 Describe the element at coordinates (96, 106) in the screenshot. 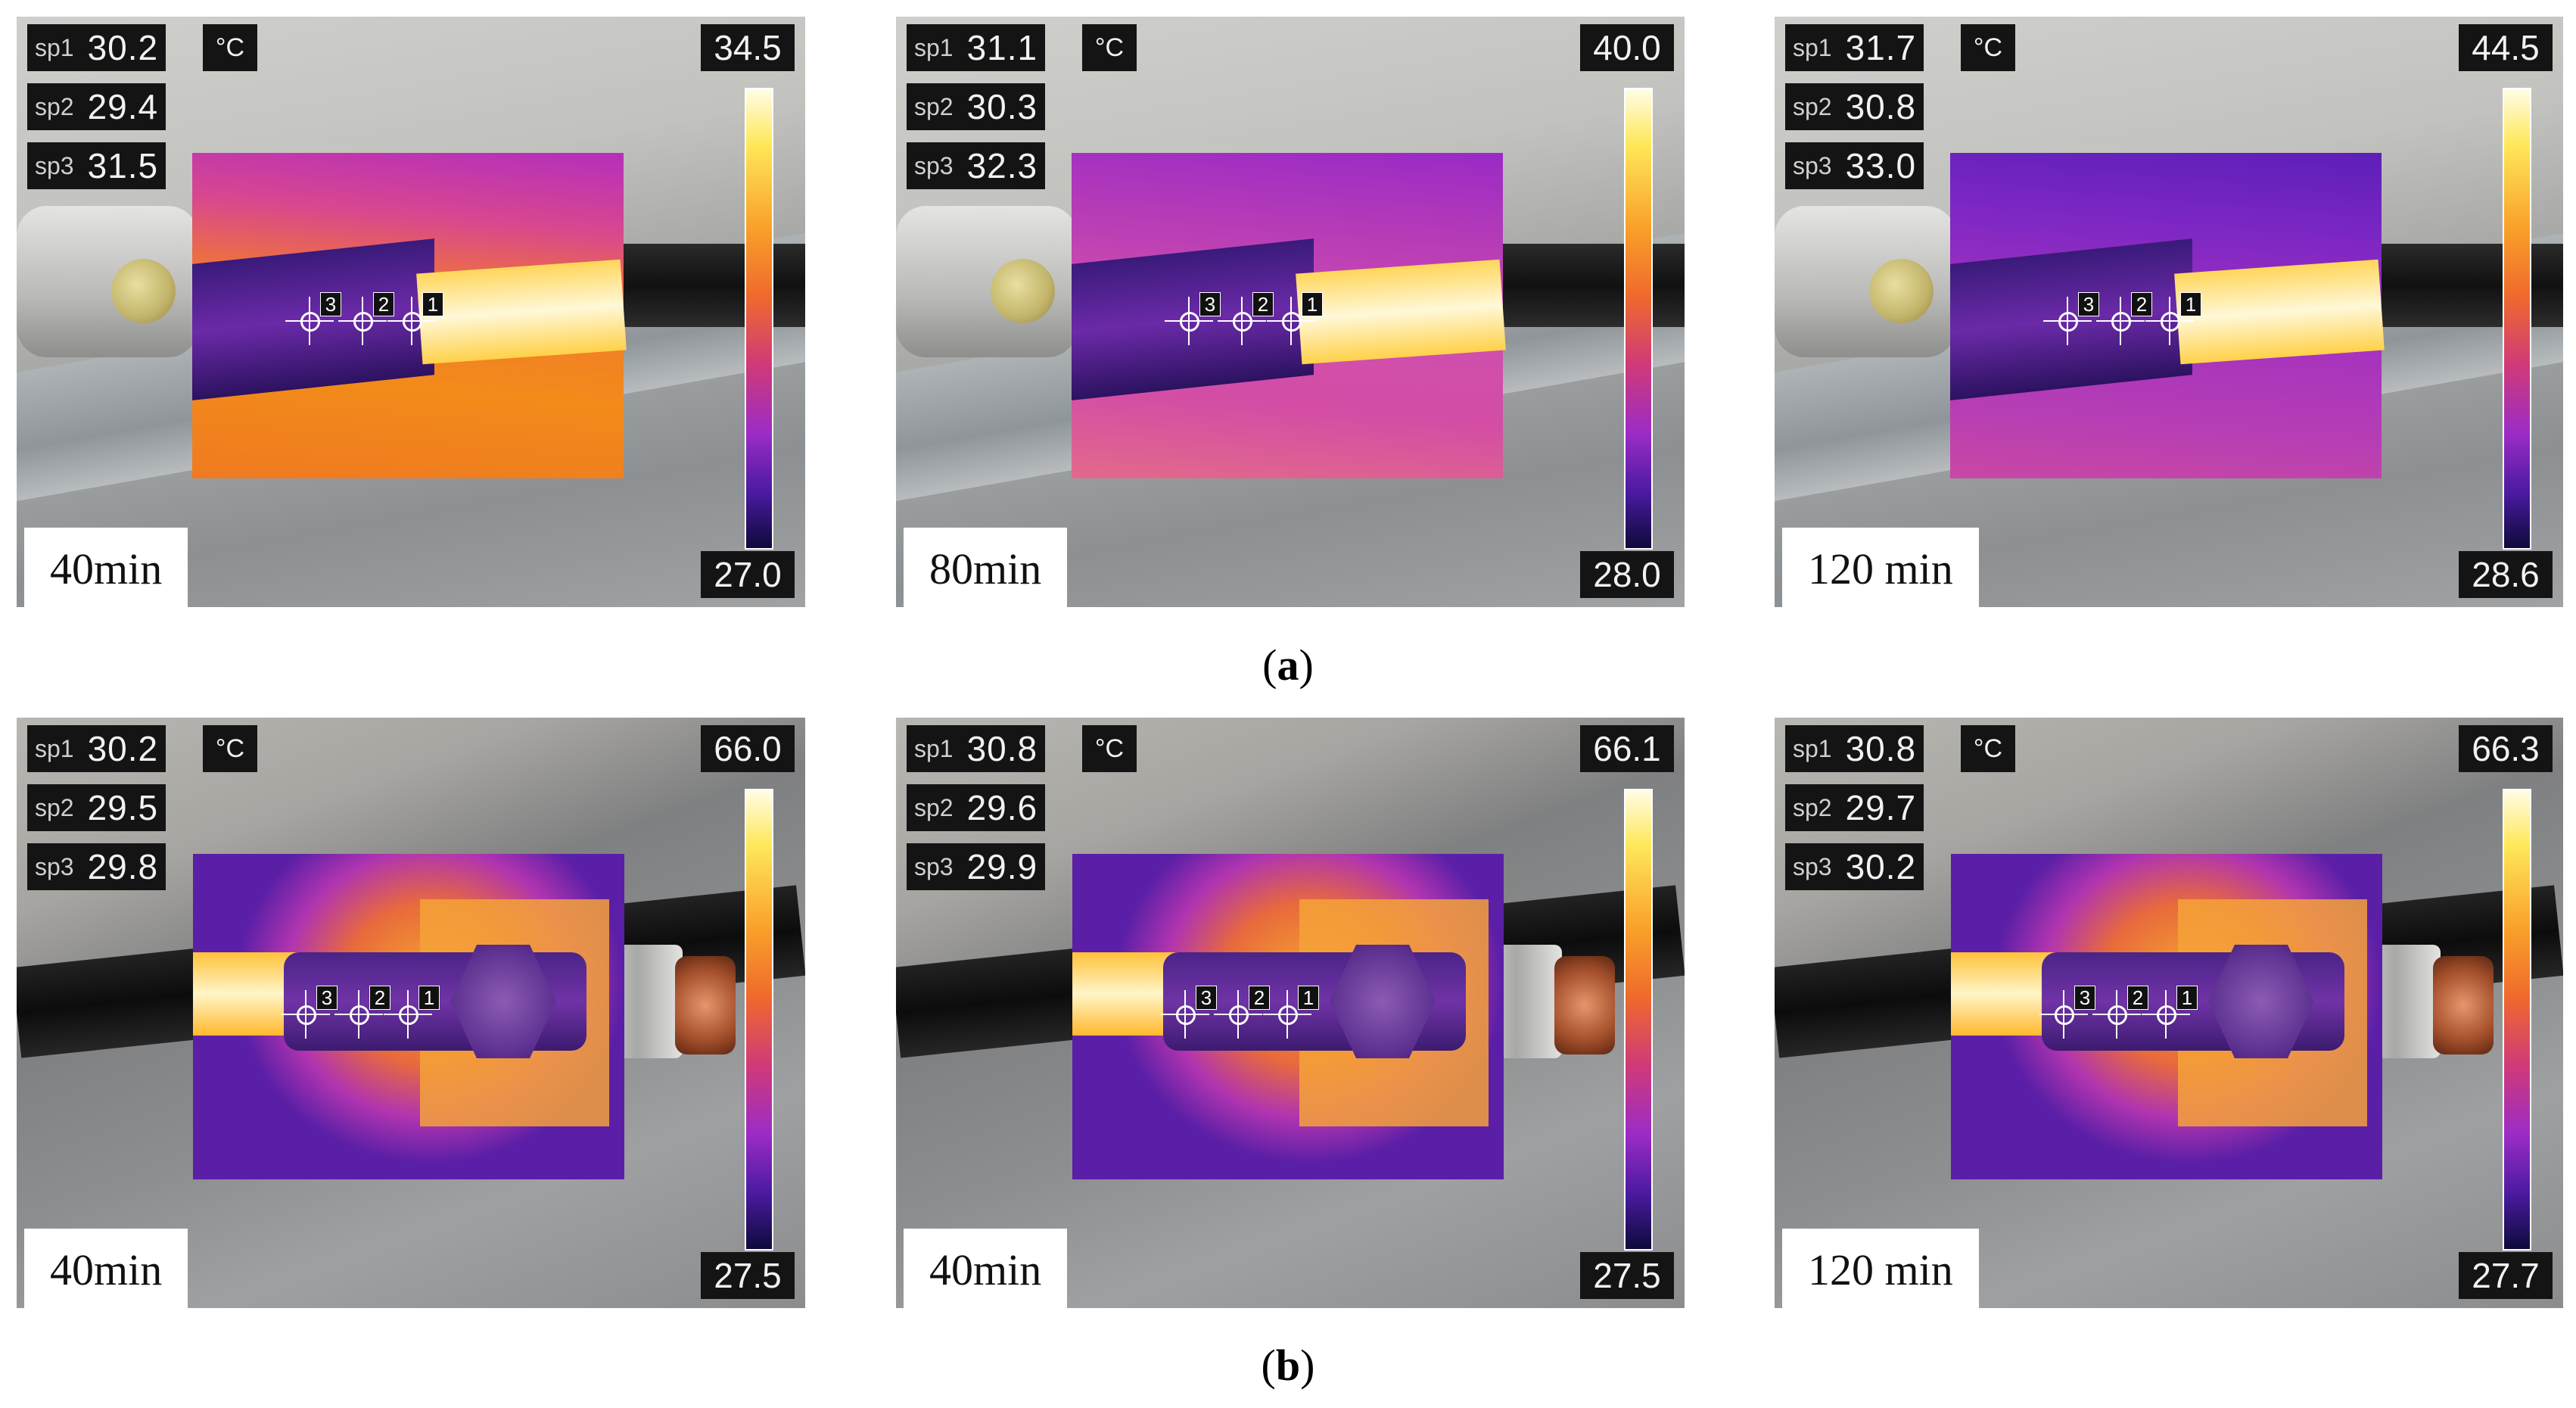

I see `spot-2-readout: sp2 29.4` at that location.